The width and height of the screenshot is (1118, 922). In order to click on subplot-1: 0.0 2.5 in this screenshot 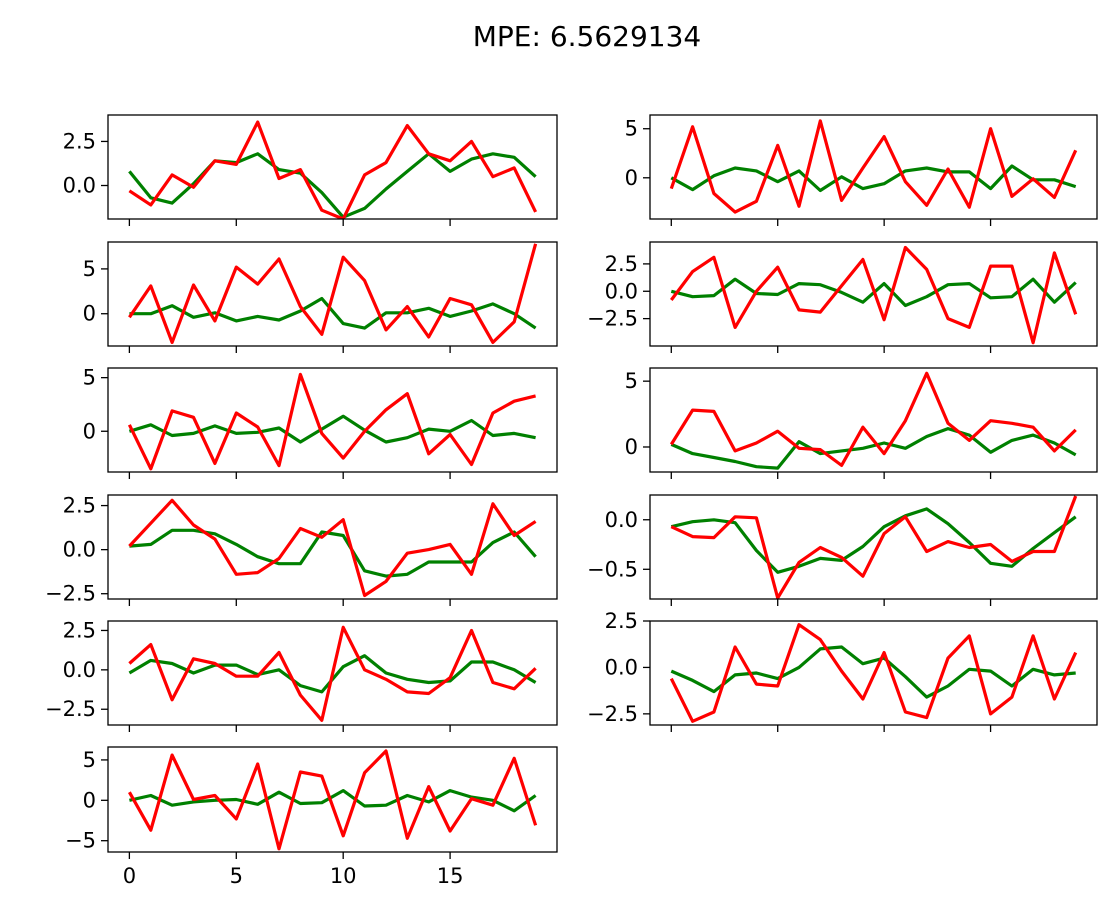, I will do `click(310, 170)`.